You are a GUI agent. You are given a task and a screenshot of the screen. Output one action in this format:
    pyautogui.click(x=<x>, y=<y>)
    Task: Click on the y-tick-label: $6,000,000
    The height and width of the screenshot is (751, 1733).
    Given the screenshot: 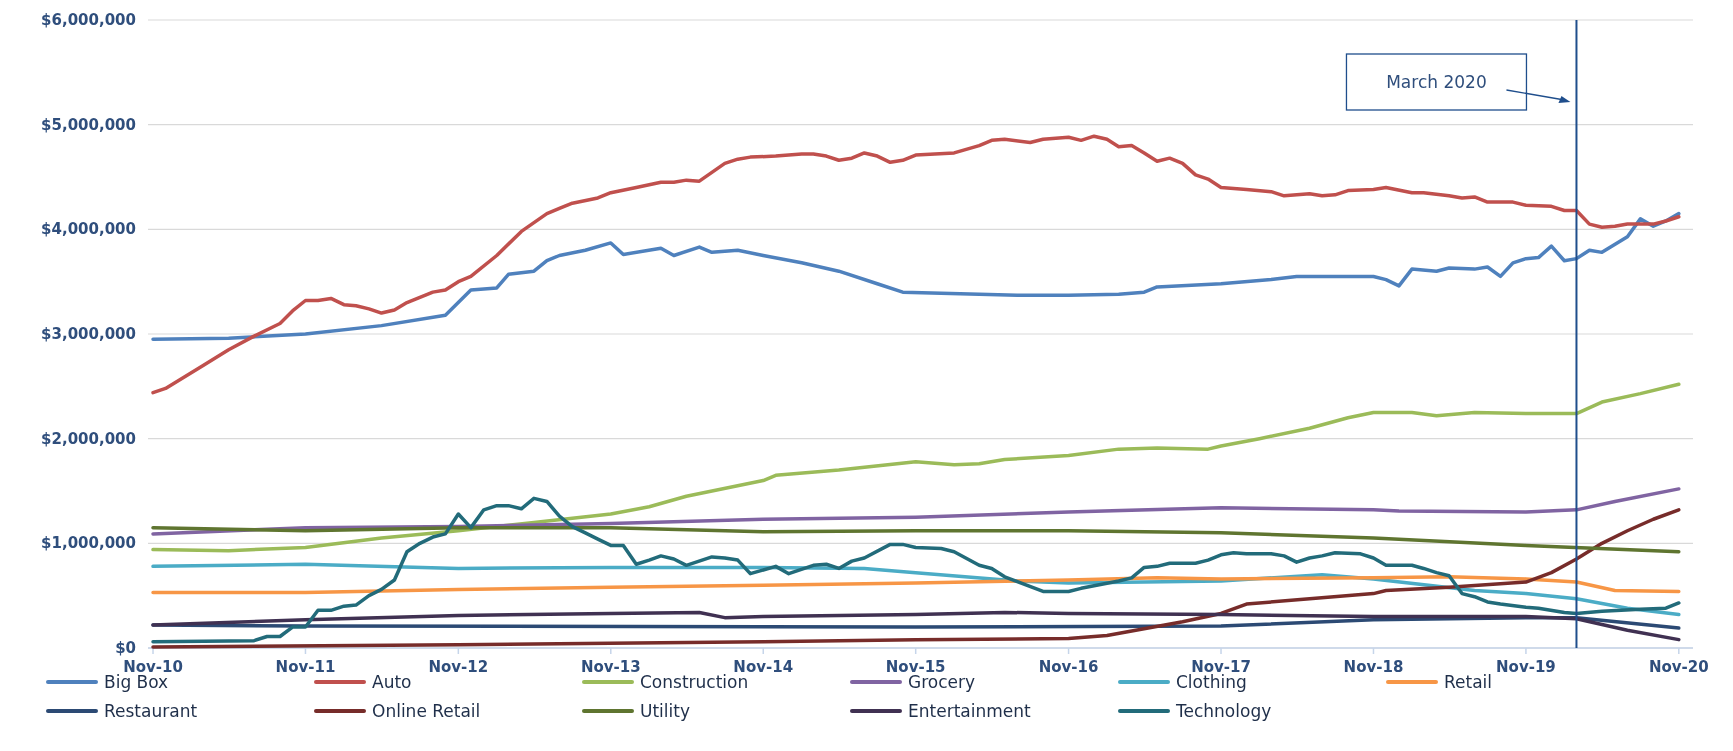 What is the action you would take?
    pyautogui.click(x=88, y=20)
    